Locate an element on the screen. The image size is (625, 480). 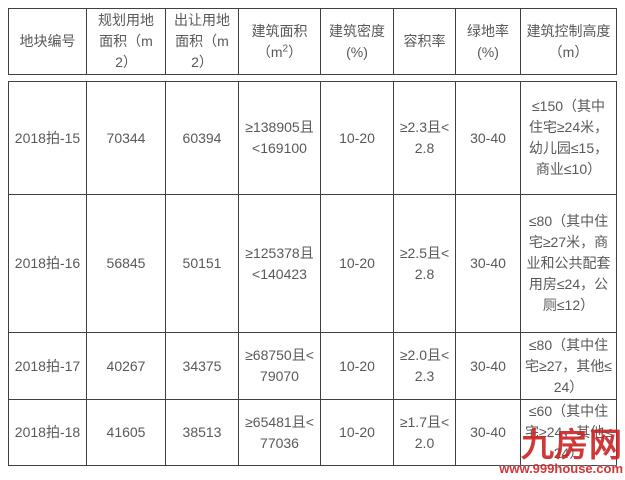
cell-plot-ratio: ≥2.5且<2.8 is located at coordinates (424, 263).